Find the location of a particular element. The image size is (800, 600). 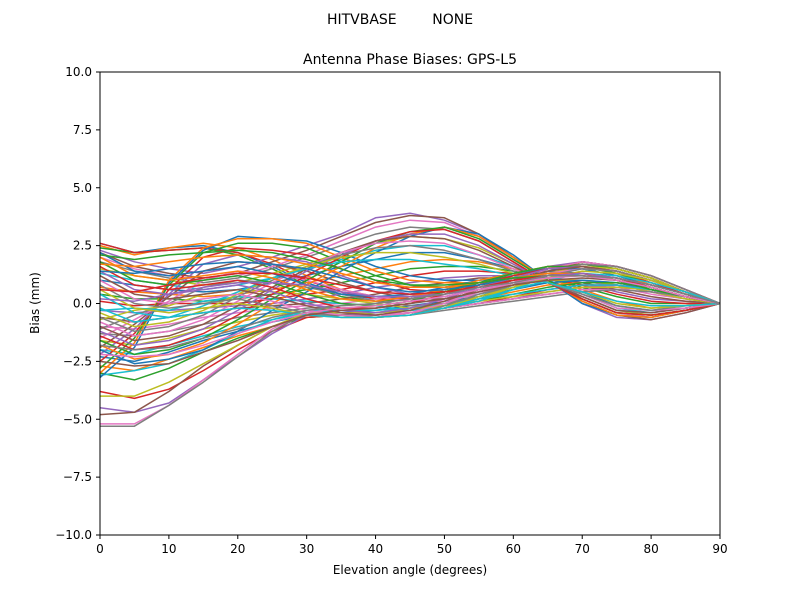

x-axis-ticks: 0 10 20 30 40 50 60 70 80 90 is located at coordinates (412, 545).